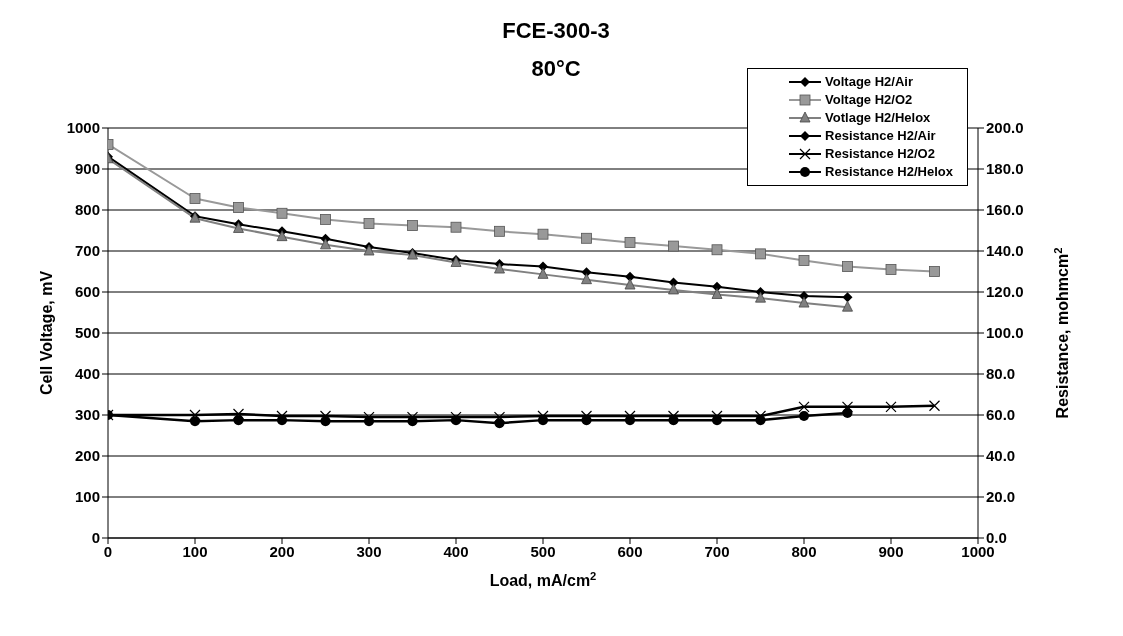 The height and width of the screenshot is (636, 1123). I want to click on y2-tick-label: 140.0, so click(1005, 251).